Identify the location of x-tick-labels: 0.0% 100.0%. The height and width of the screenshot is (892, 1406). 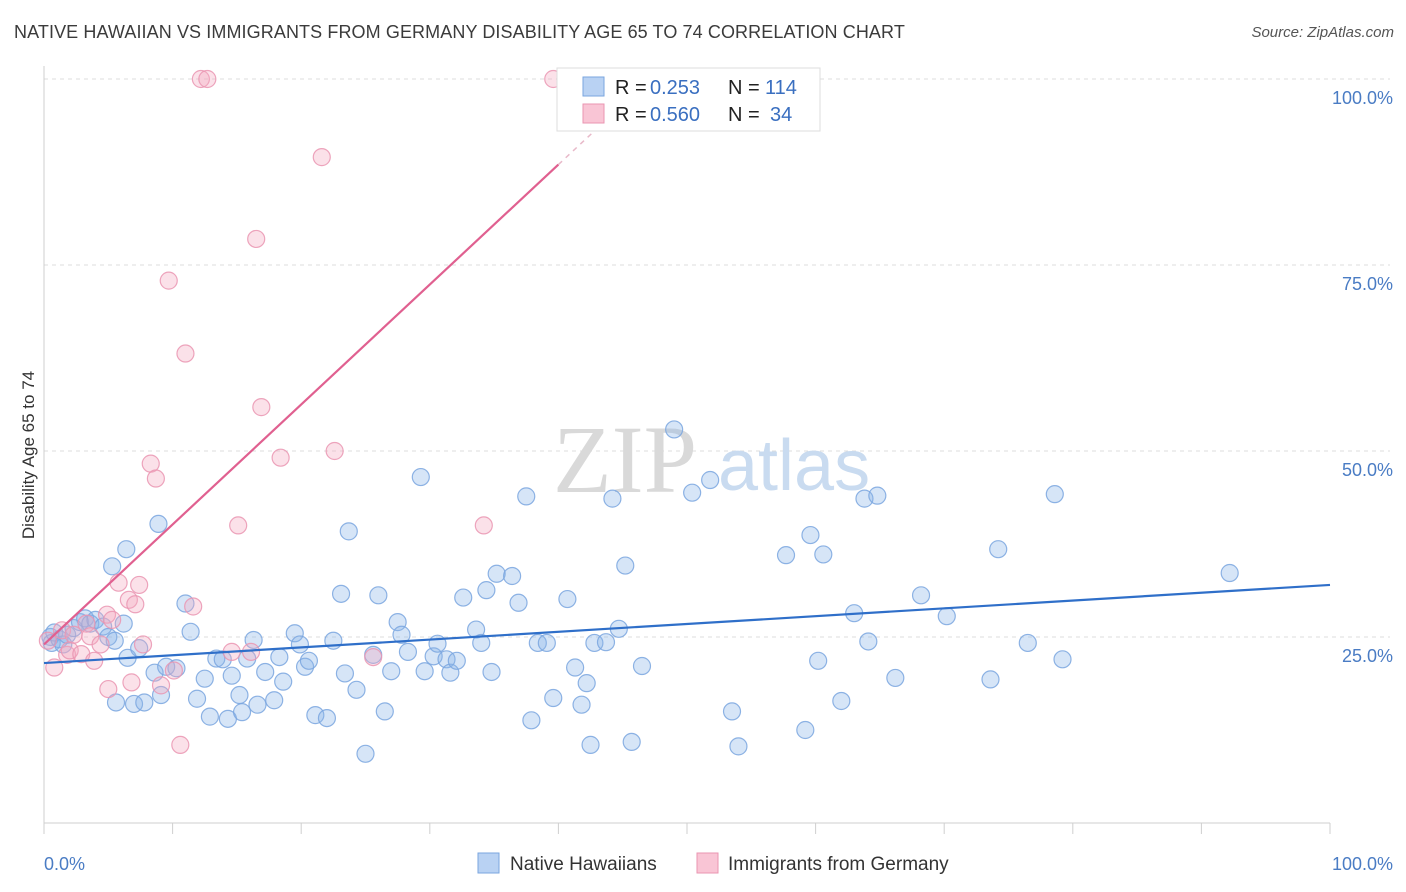
(718, 864).